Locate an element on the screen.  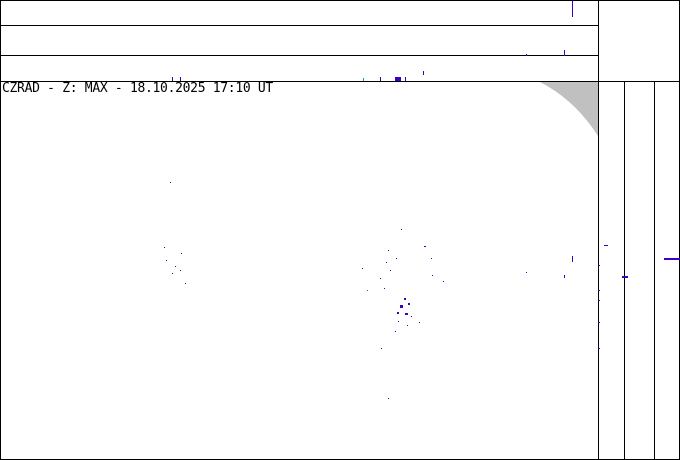
product-title: CZRAD - Z: MAX - 18.10.2025 17:10 UT is located at coordinates (137, 88).